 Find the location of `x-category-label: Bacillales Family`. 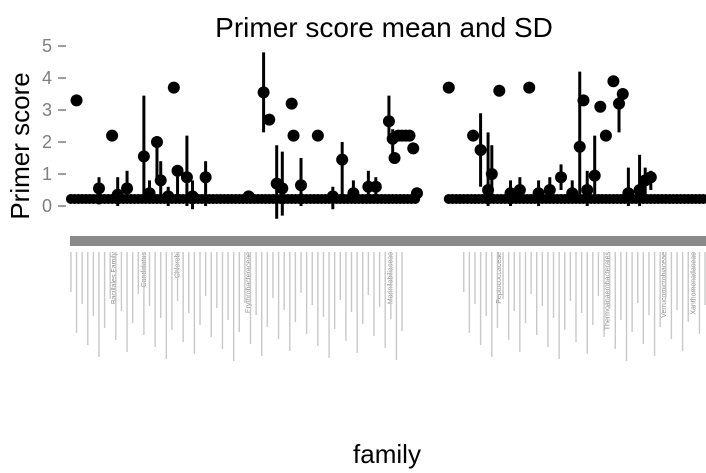

x-category-label: Bacillales Family is located at coordinates (114, 278).